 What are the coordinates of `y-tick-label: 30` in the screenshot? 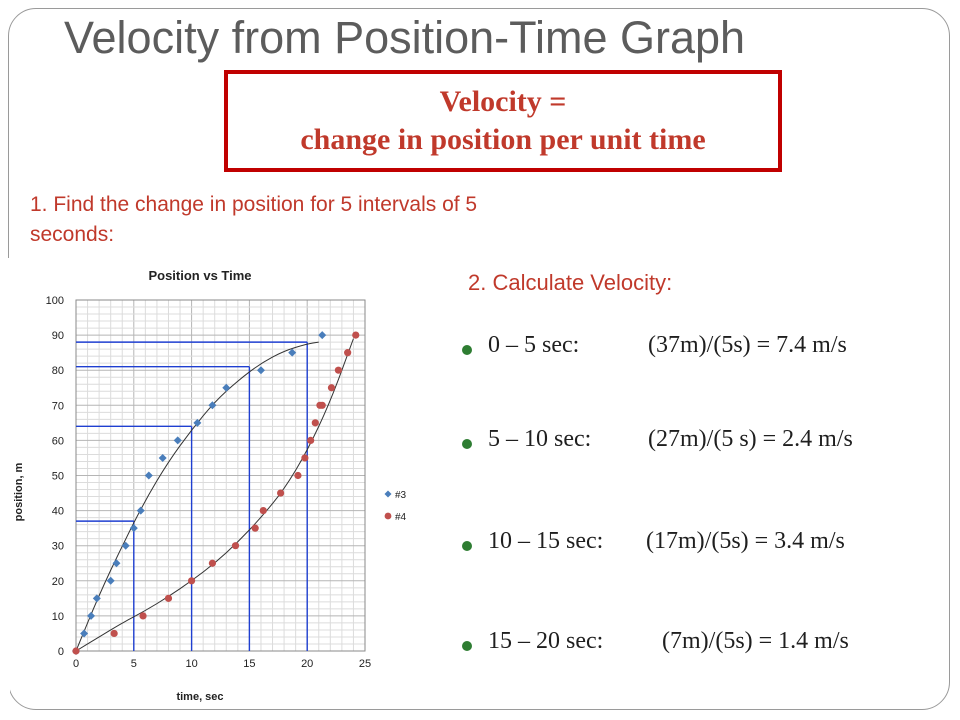 It's located at (58, 547).